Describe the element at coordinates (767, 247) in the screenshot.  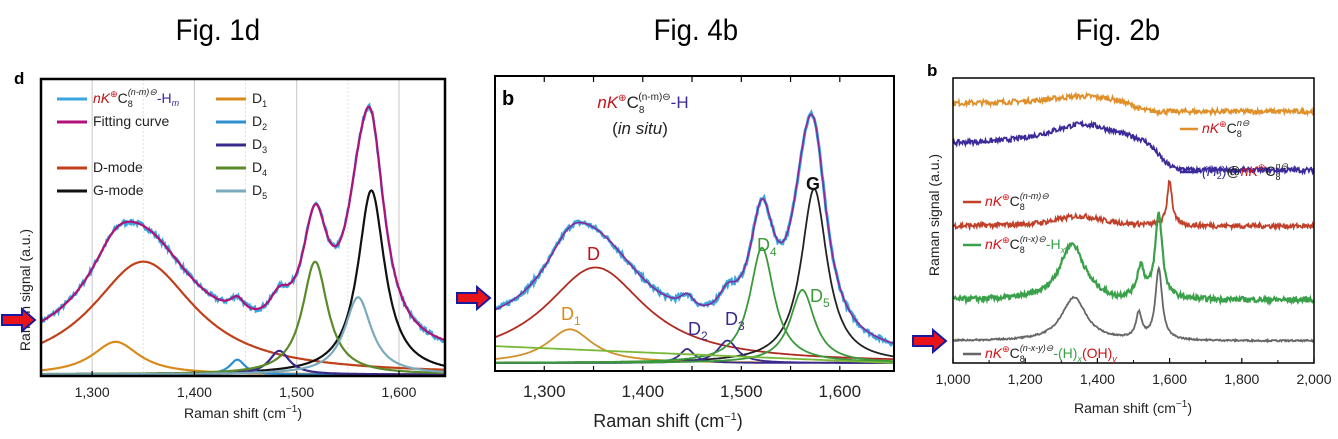
I see `peak-label: D4` at that location.